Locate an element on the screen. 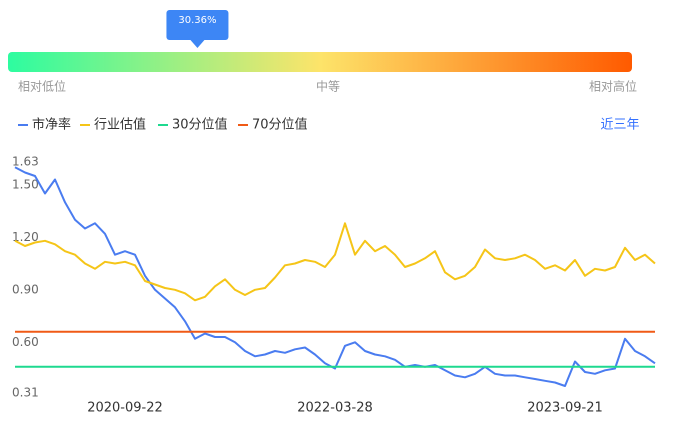 This screenshot has height=442, width=686. x-tick-label: 2022-03-28 is located at coordinates (335, 408).